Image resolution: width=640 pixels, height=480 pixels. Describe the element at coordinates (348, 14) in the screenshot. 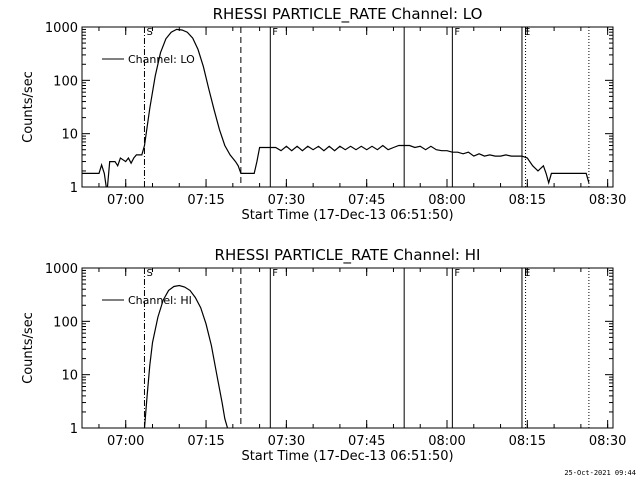

I see `chart-title: RHESSI PARTICLE_RATE Channel: LO` at that location.